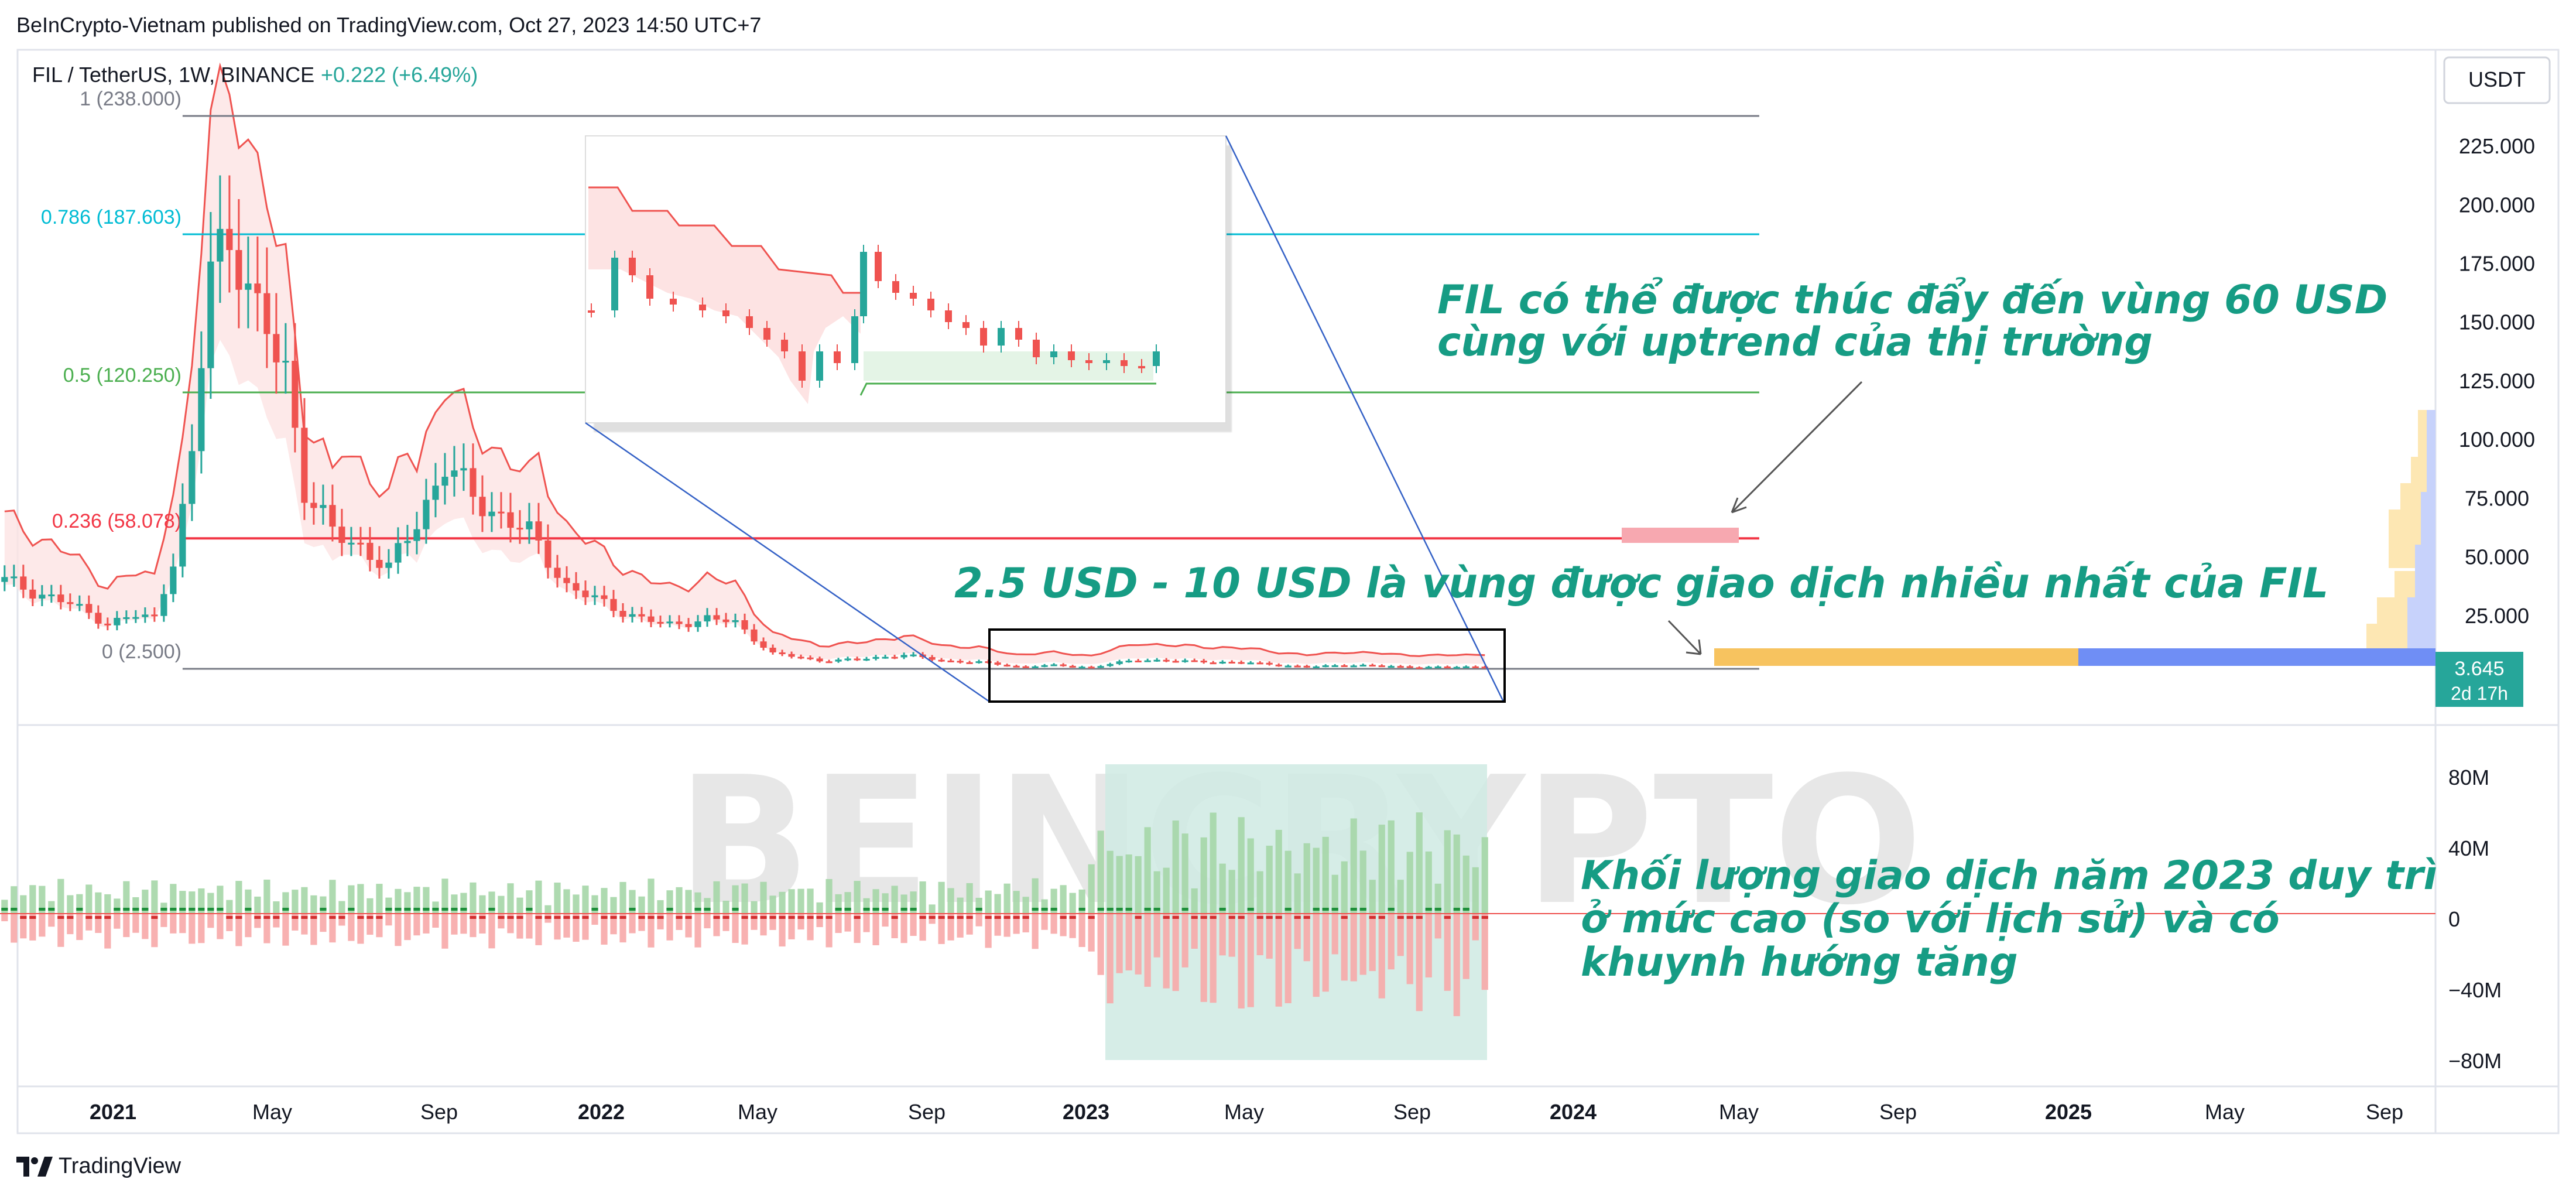 This screenshot has height=1200, width=2576. Describe the element at coordinates (1799, 962) in the screenshot. I see `annotation-volume-line3: khuynh hướng tăng` at that location.